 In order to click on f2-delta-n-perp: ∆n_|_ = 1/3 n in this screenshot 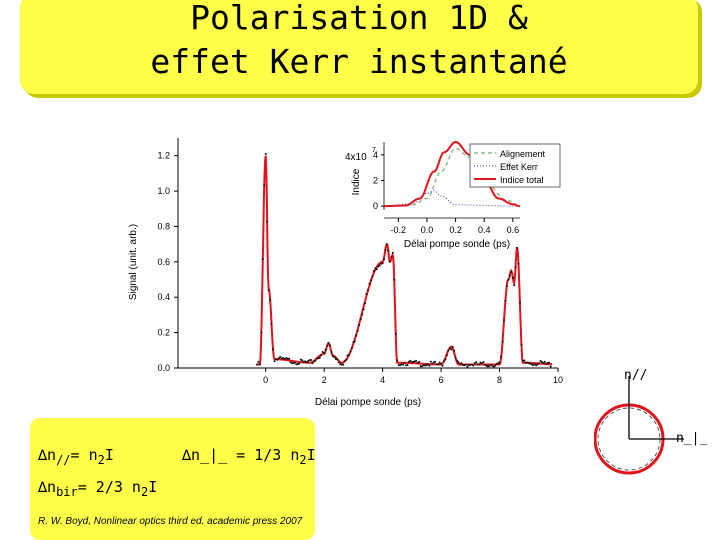, I will do `click(241, 455)`.